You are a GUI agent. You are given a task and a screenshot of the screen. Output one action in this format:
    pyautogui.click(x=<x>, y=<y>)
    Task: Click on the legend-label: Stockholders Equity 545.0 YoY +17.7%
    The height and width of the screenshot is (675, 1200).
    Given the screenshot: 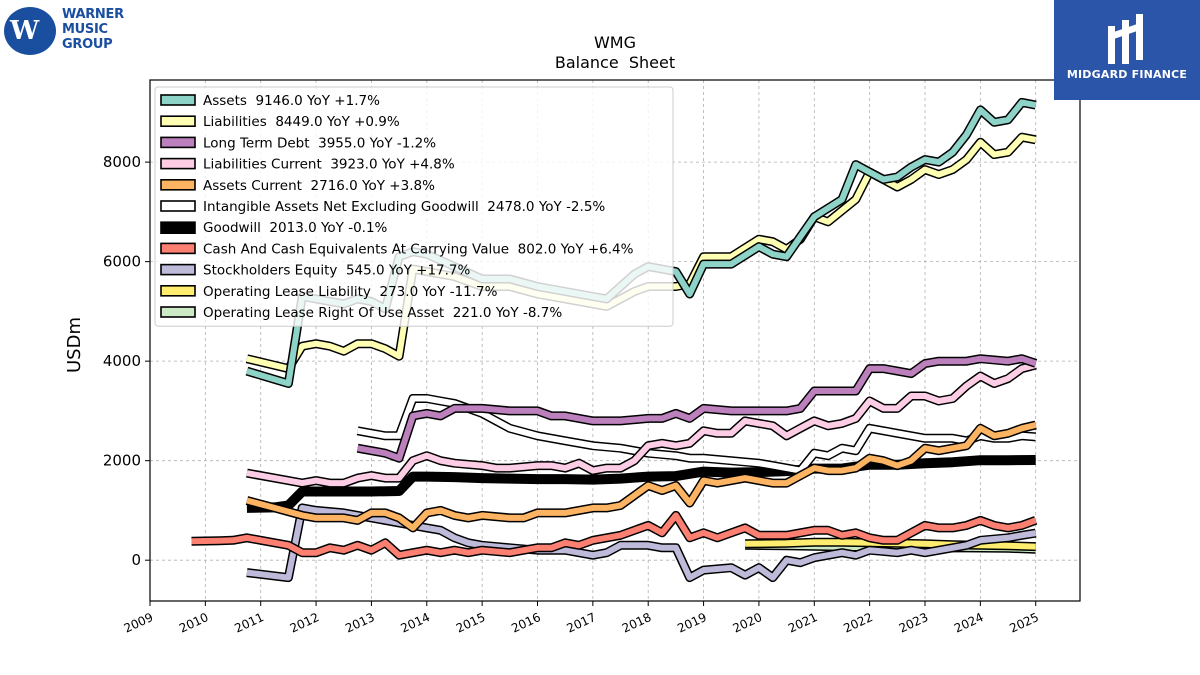 What is the action you would take?
    pyautogui.click(x=337, y=271)
    